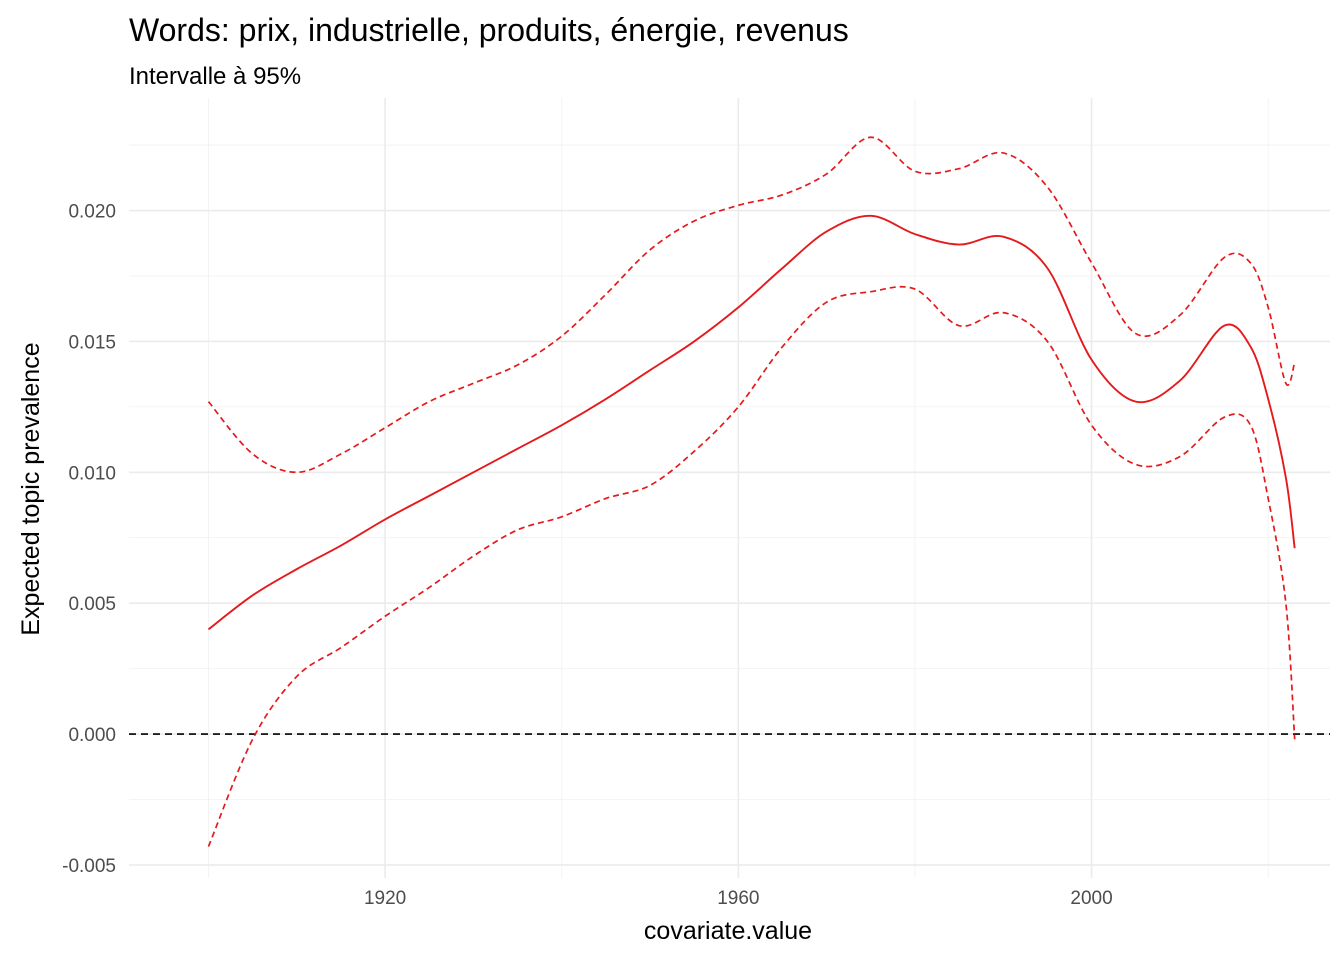  I want to click on x-axis-ticks: 1920 1960 2000, so click(738, 898).